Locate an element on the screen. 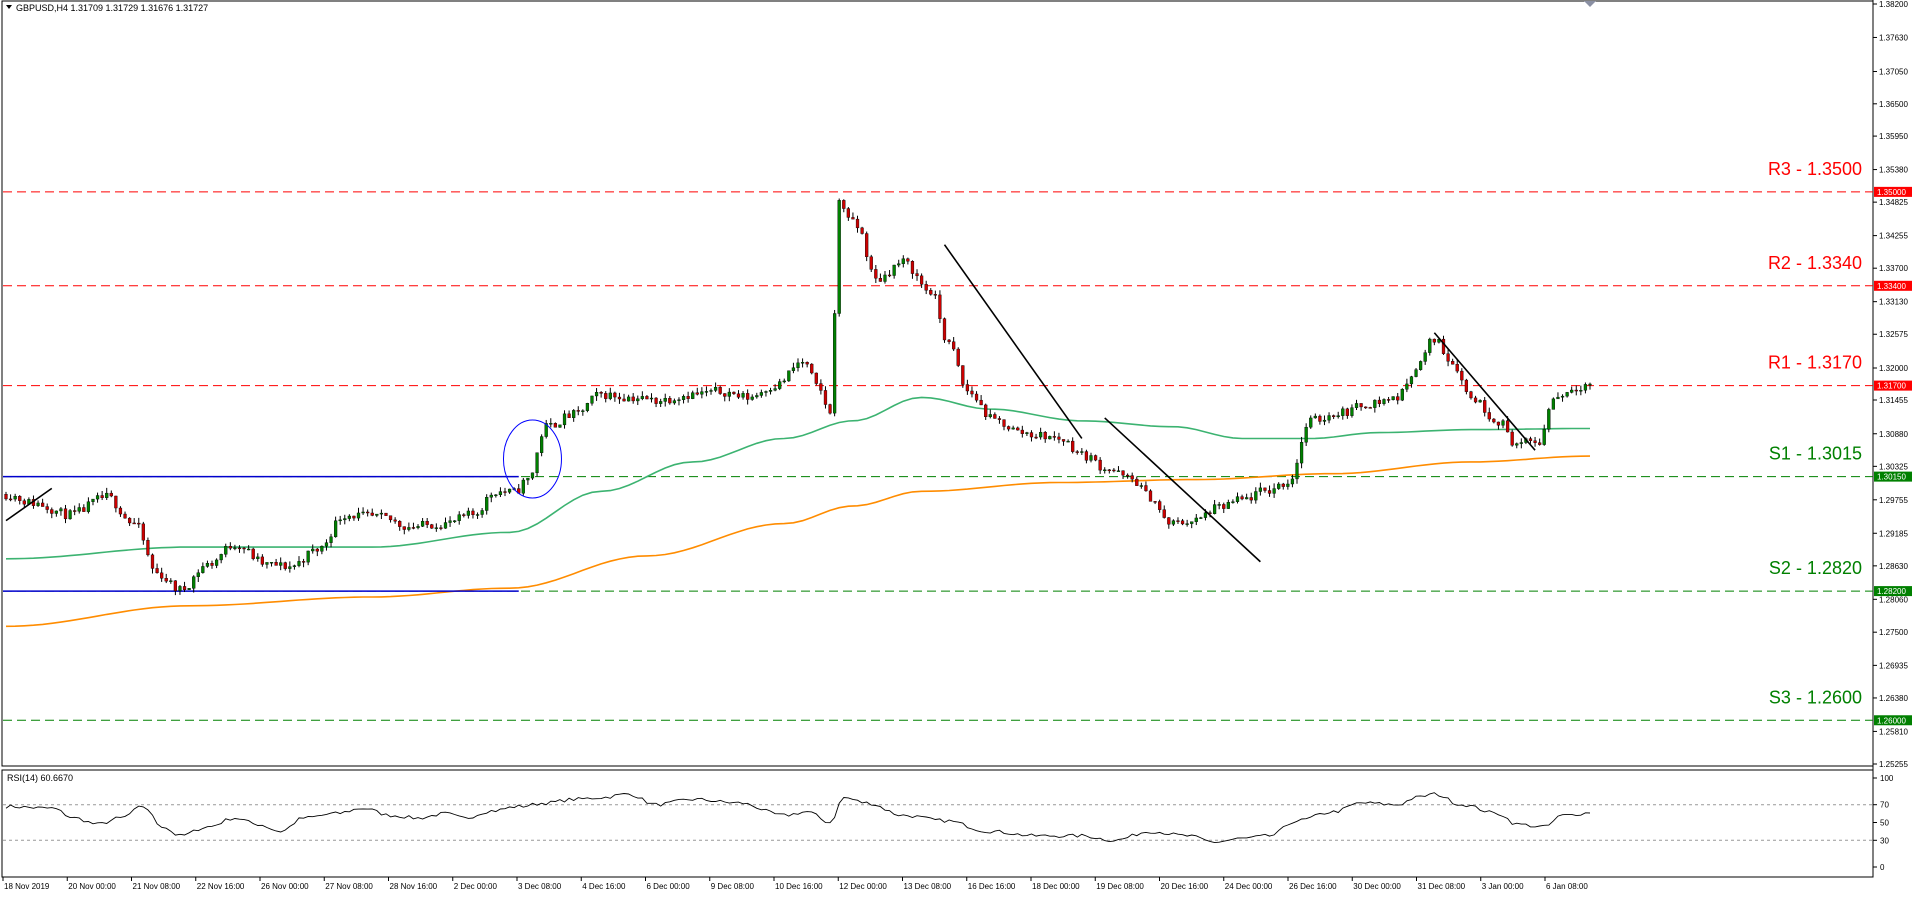  chart-shift-marker-icon is located at coordinates (1590, 4).